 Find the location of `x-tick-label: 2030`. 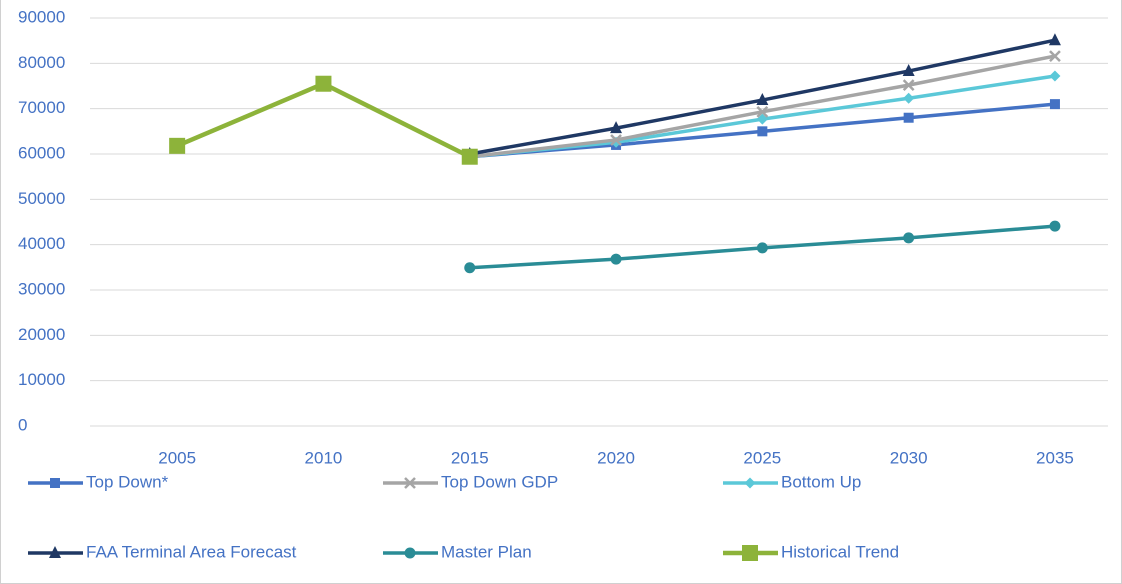

x-tick-label: 2030 is located at coordinates (909, 457).